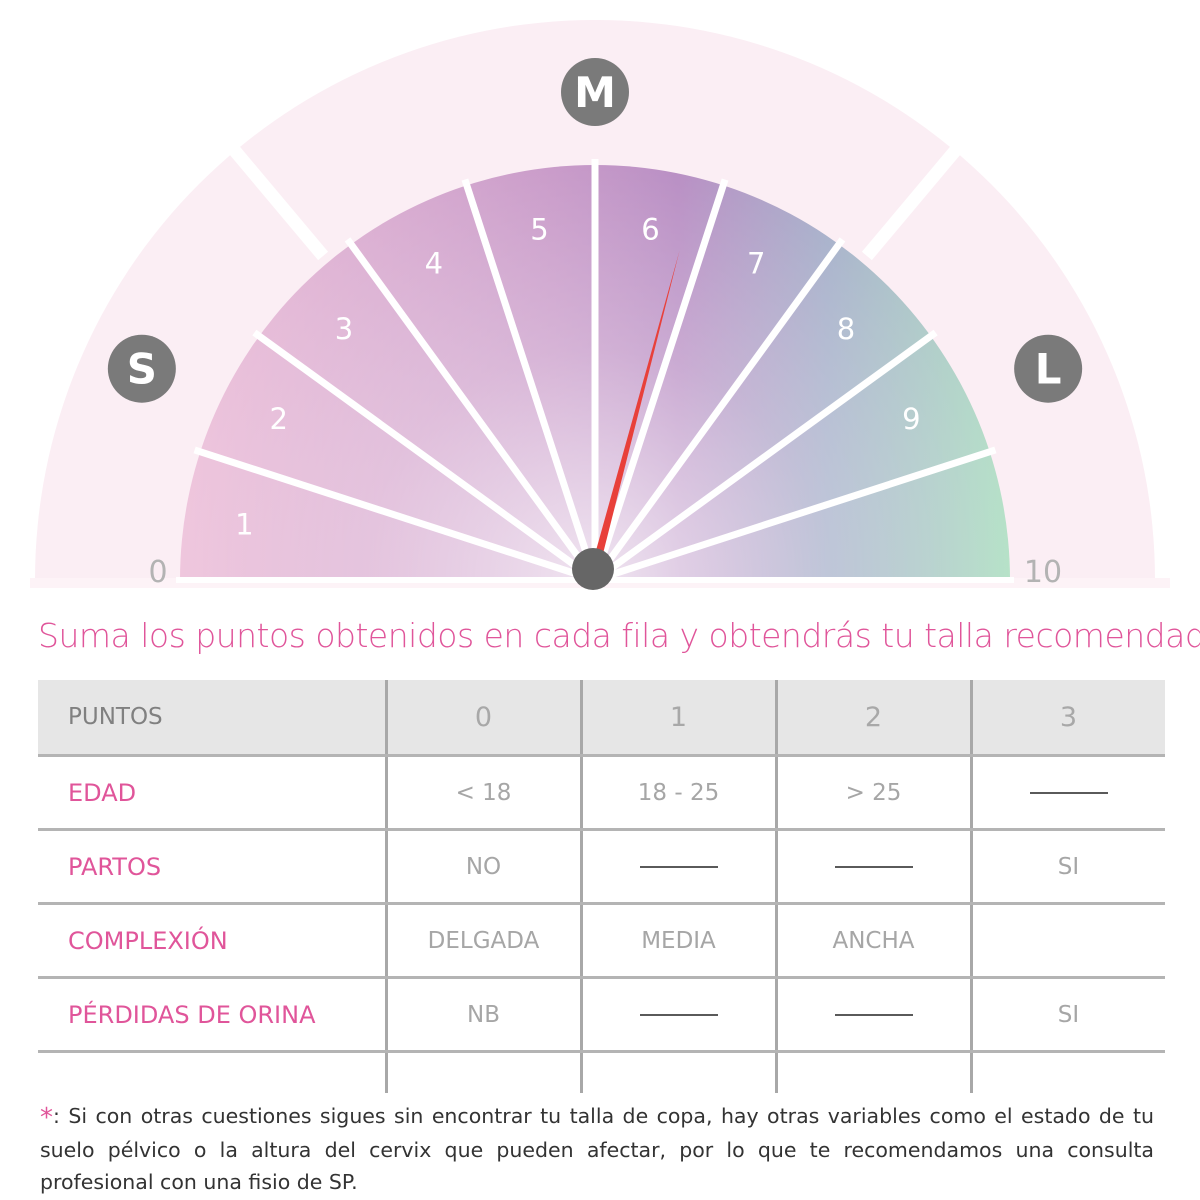  I want to click on segment-label: 4, so click(434, 264).